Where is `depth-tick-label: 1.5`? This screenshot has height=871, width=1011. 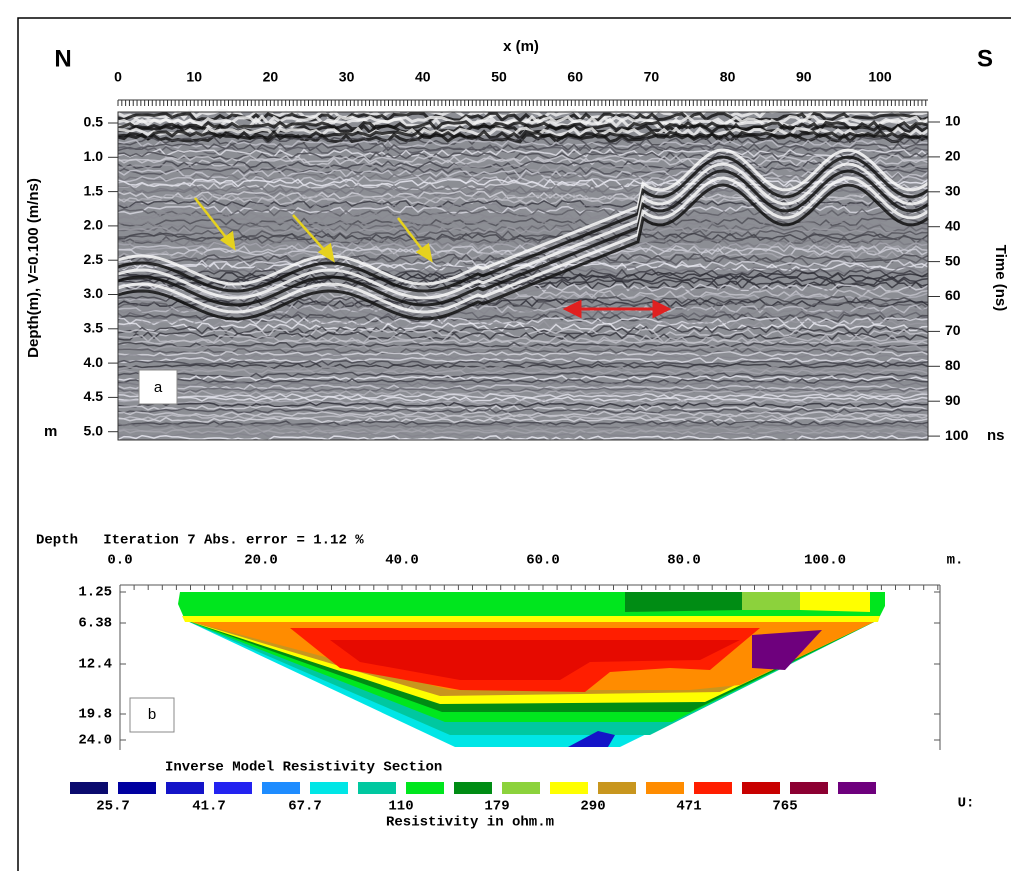
depth-tick-label: 1.5 is located at coordinates (94, 190).